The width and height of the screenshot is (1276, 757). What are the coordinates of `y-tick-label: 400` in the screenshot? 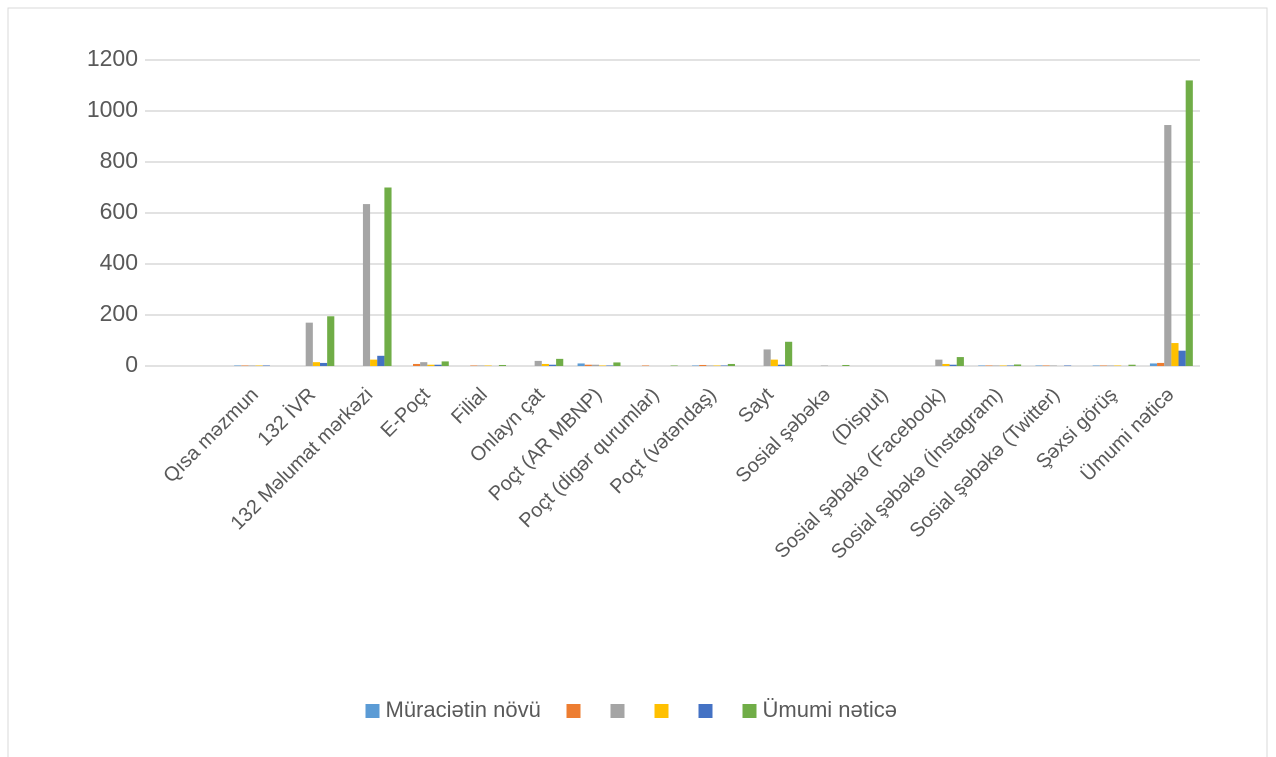 It's located at (119, 262).